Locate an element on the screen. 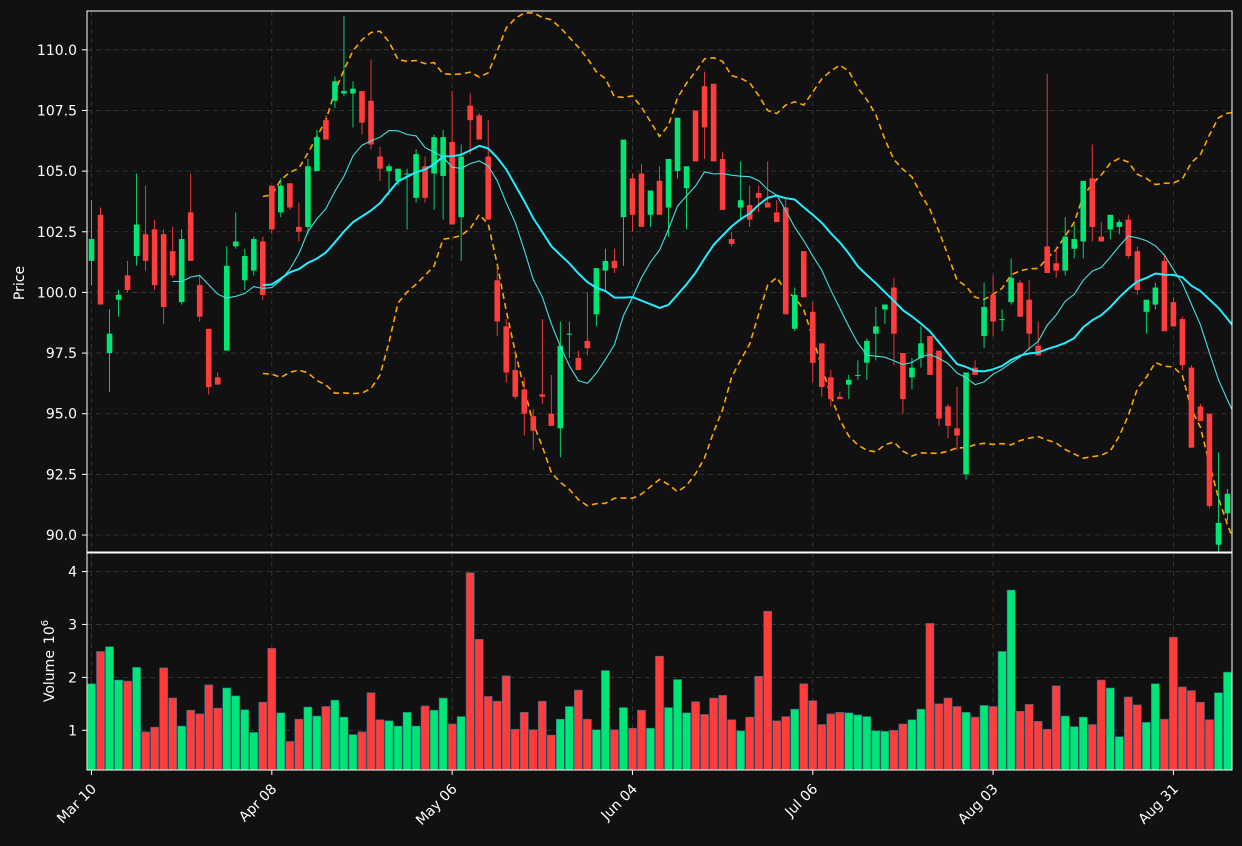  volume-axis-ticks: 1 2 3 4 is located at coordinates (77, 652).